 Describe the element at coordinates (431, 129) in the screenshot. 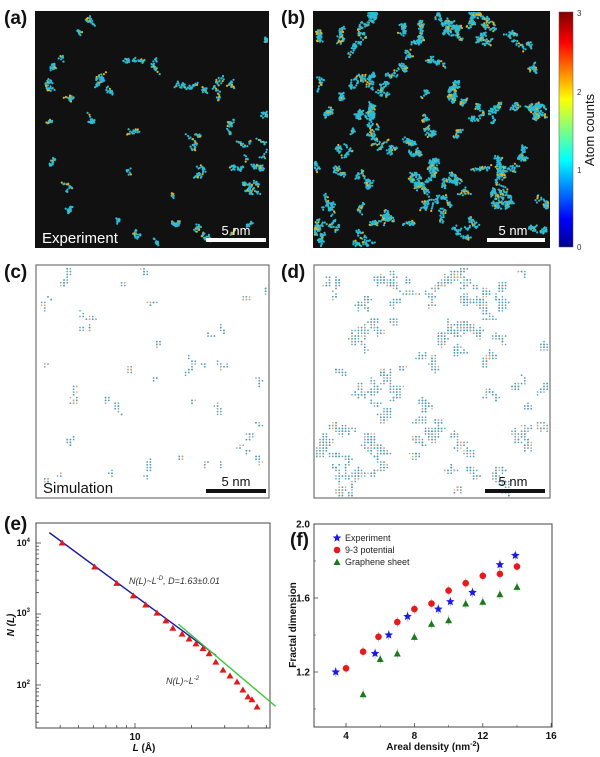

I see `atom-map-b-points` at that location.